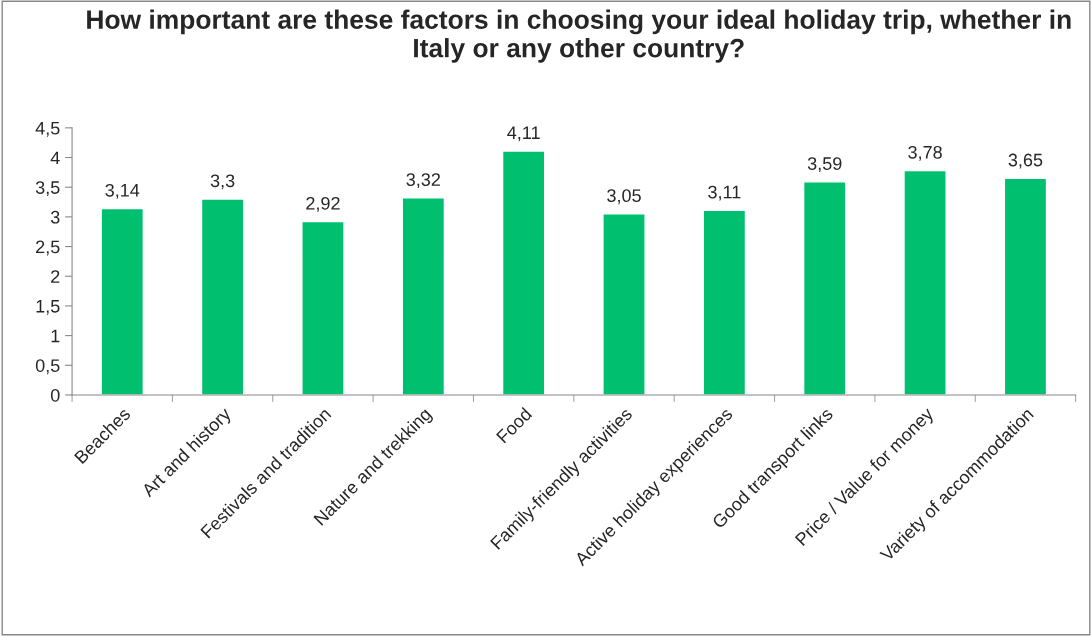 This screenshot has height=636, width=1092. I want to click on data-label: 4,11, so click(523, 134).